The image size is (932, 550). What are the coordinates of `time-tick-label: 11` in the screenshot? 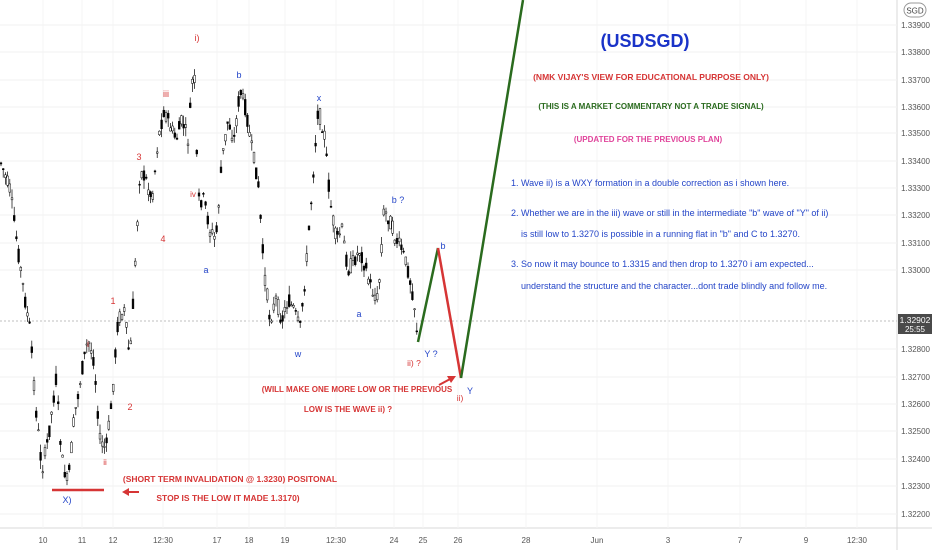 It's located at (82, 540).